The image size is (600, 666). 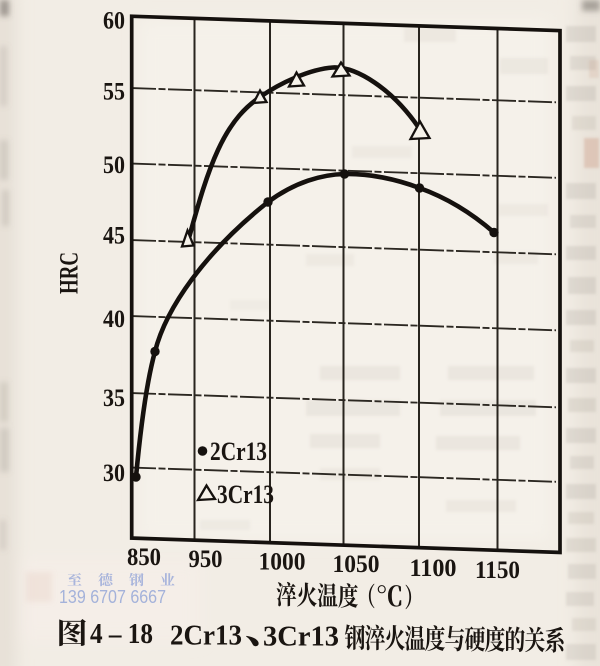 What do you see at coordinates (114, 398) in the screenshot?
I see `svg-text: 35` at bounding box center [114, 398].